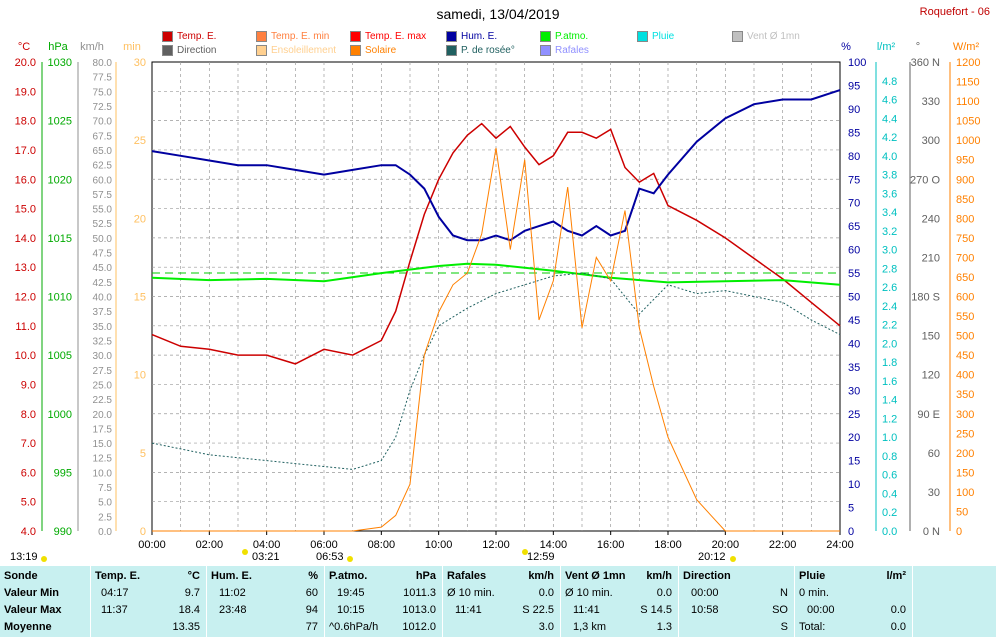  I want to click on axis-tick-direction: 210, so click(931, 258).